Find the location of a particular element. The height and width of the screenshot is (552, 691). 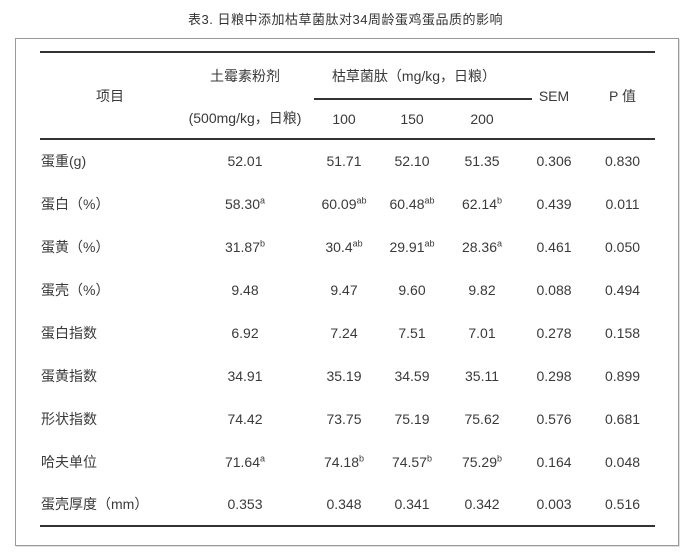

cell-value: 52.01 is located at coordinates (245, 161).